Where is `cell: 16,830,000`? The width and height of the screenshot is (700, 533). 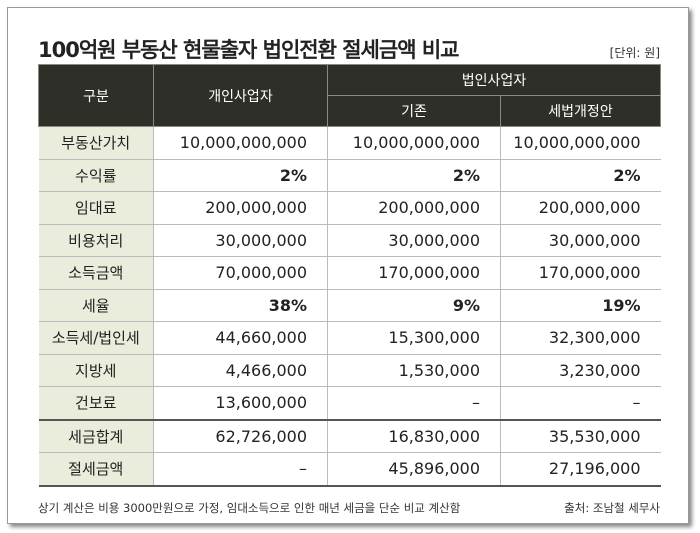
cell: 16,830,000 is located at coordinates (414, 435).